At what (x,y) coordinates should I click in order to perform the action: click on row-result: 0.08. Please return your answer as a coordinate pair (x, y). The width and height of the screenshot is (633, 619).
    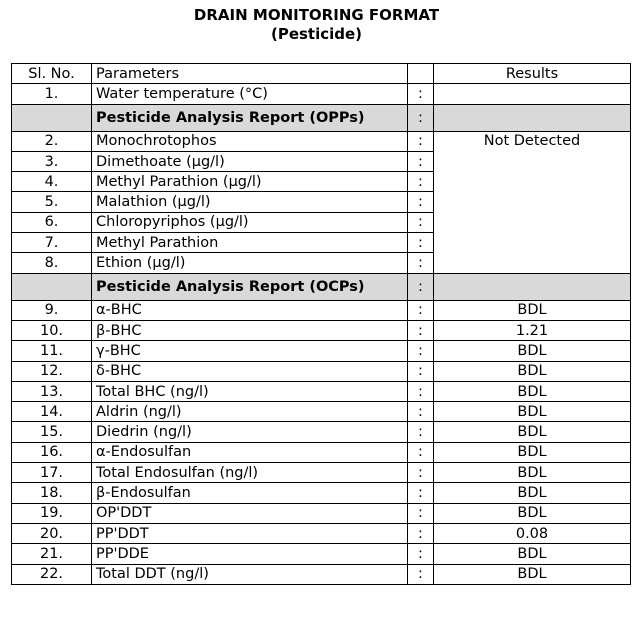
    Looking at the image, I should click on (532, 533).